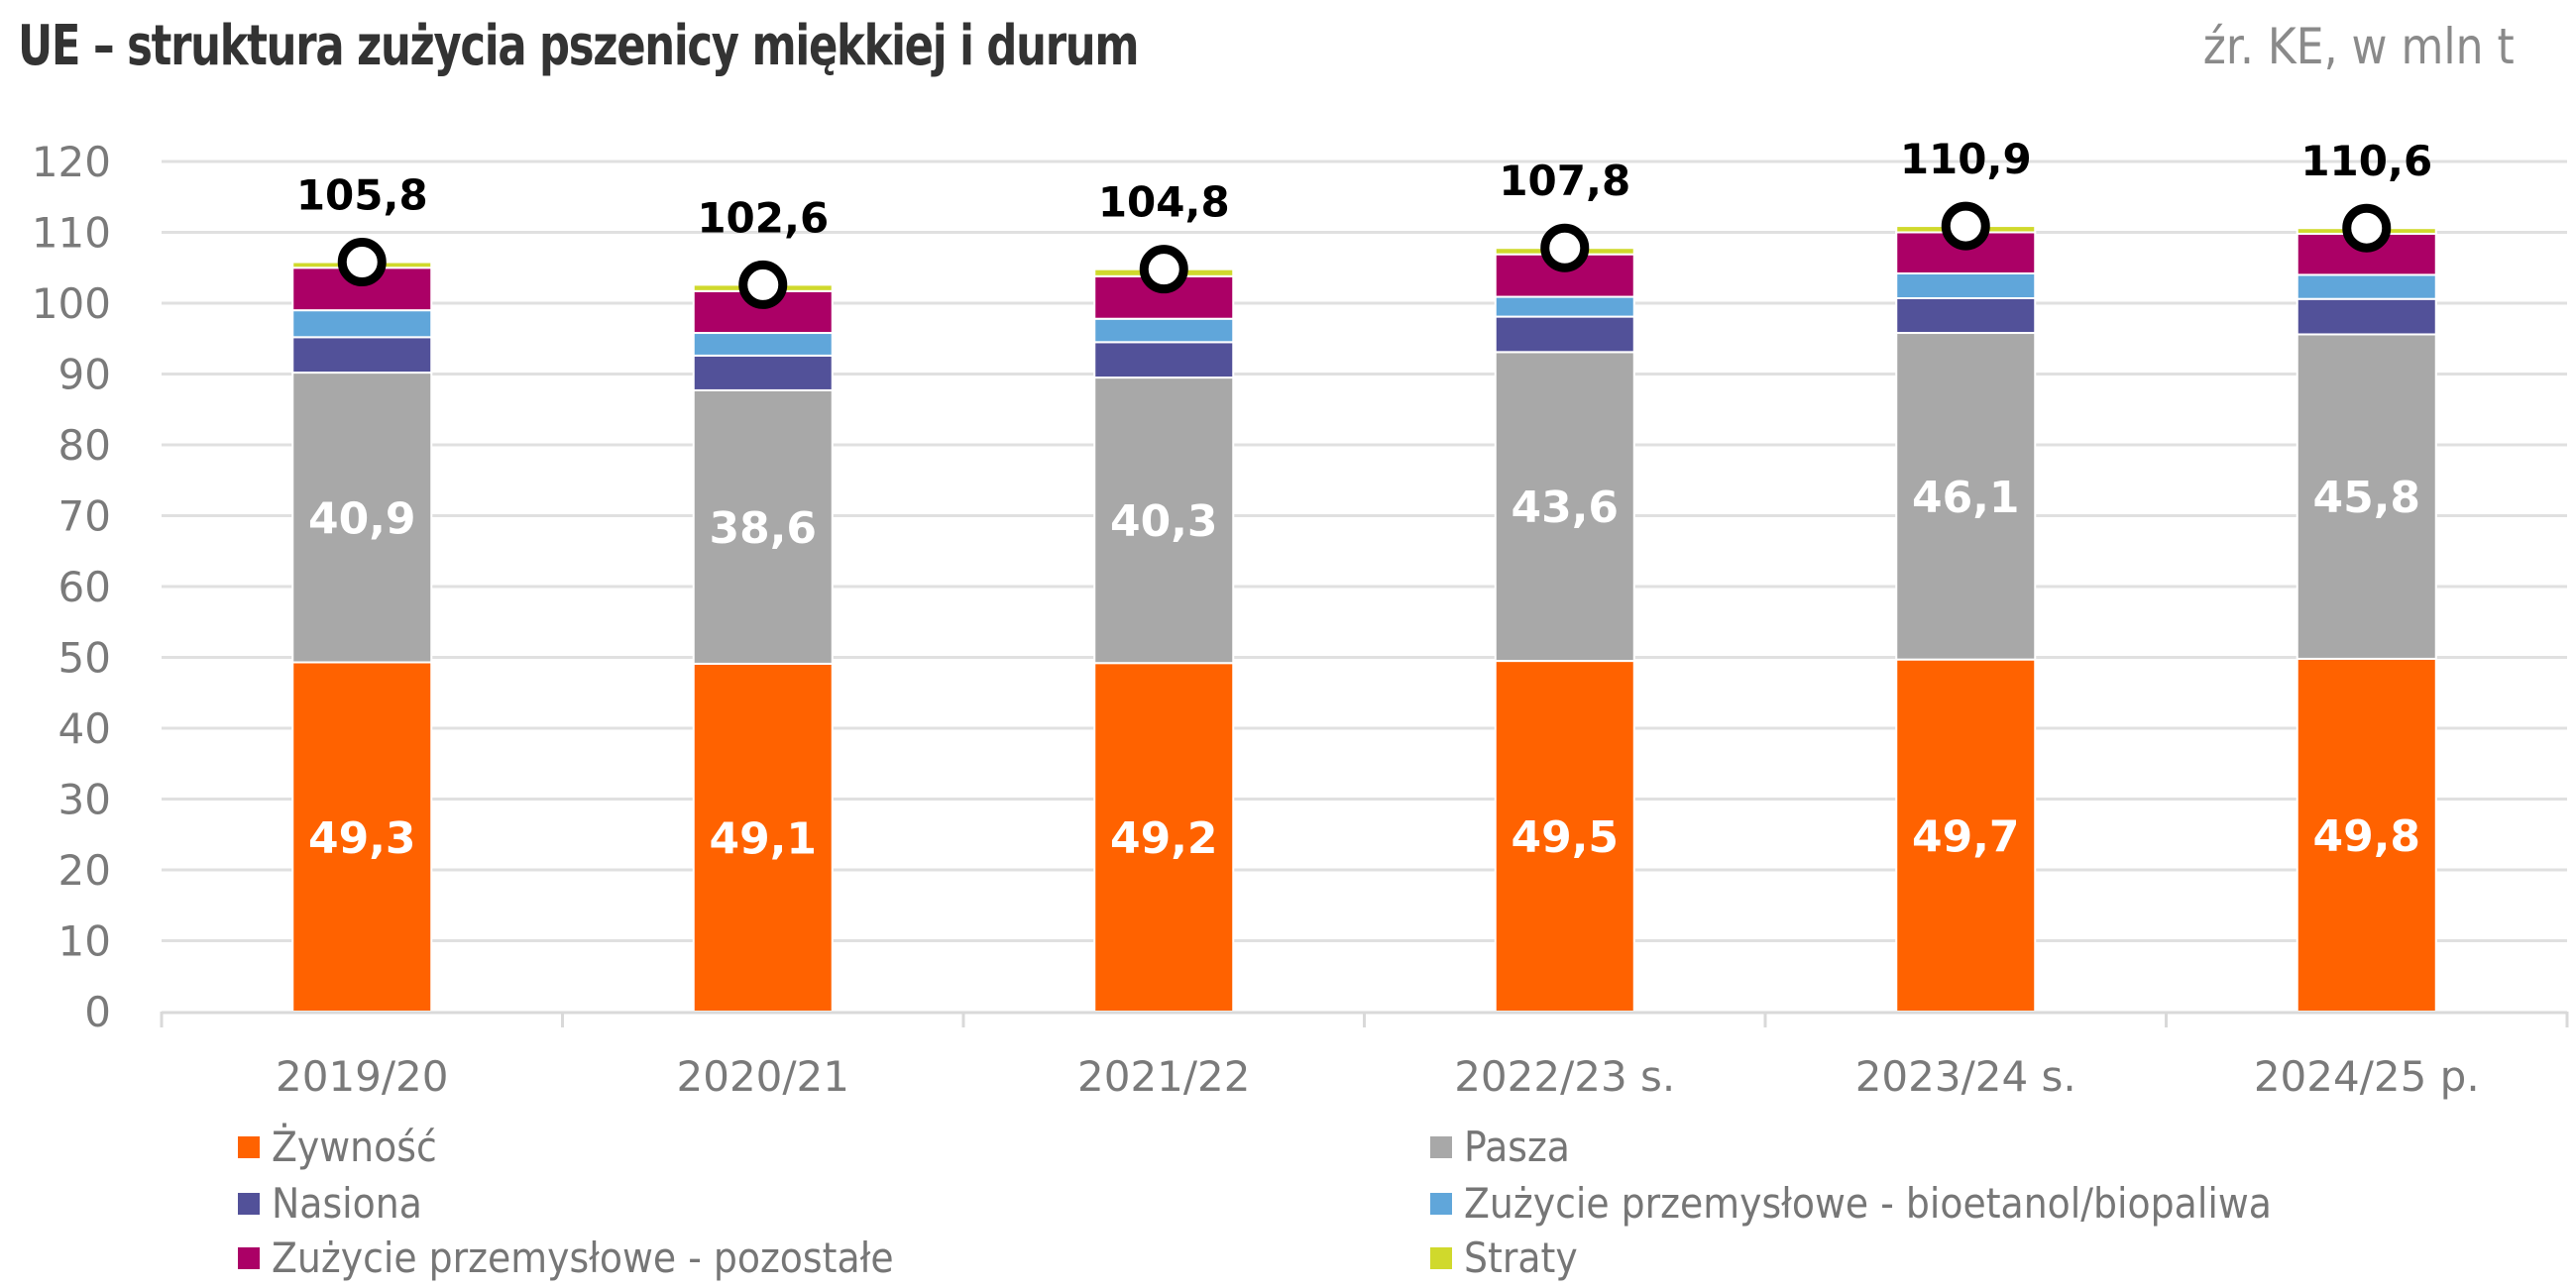 The width and height of the screenshot is (2576, 1288). I want to click on legend-item-pozostale: Zużycie przemysłowe - pozostałe, so click(600, 1258).